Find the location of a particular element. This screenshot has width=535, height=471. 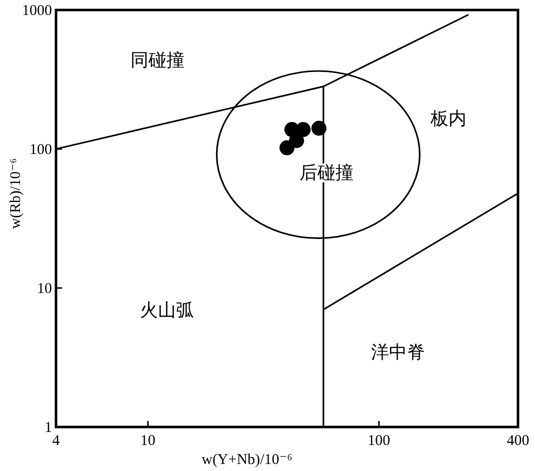

y-tick-label: 1000 is located at coordinates (37, 11).